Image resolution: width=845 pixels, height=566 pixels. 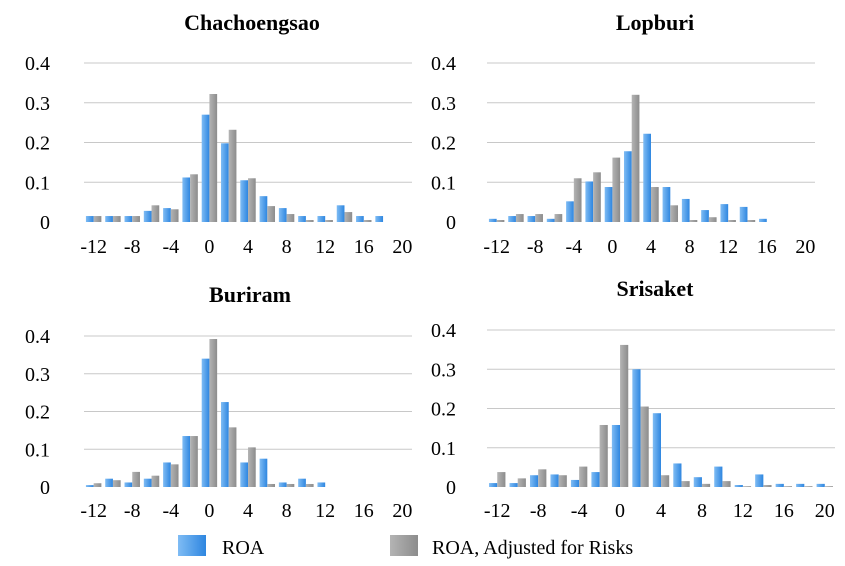 I want to click on legend-label-roa: ROA, so click(x=243, y=548).